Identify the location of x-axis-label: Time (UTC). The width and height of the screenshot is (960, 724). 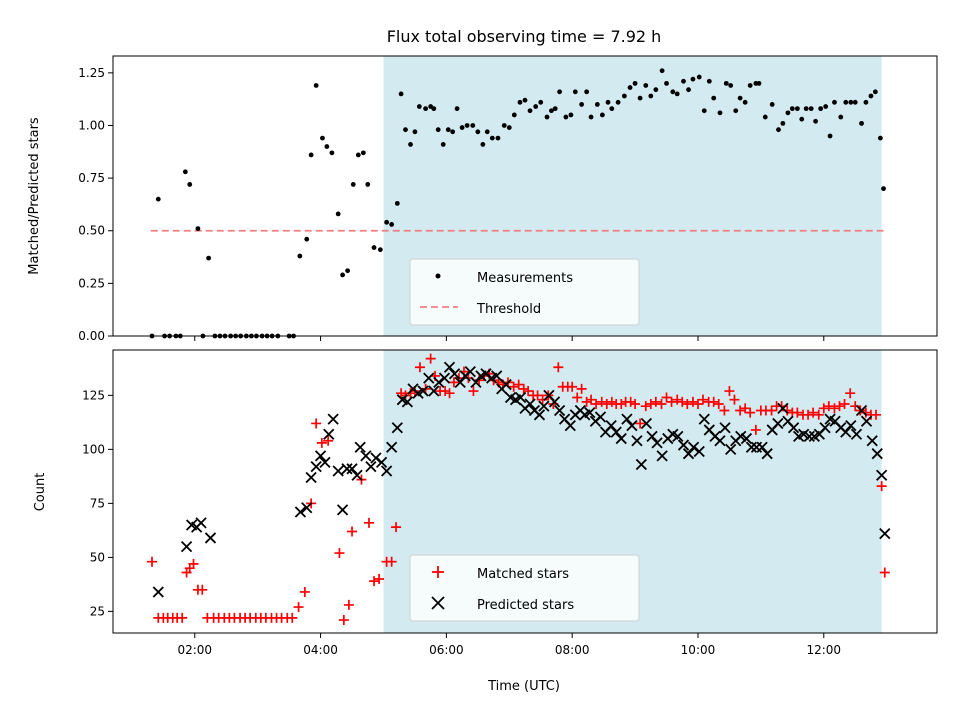
(523, 686).